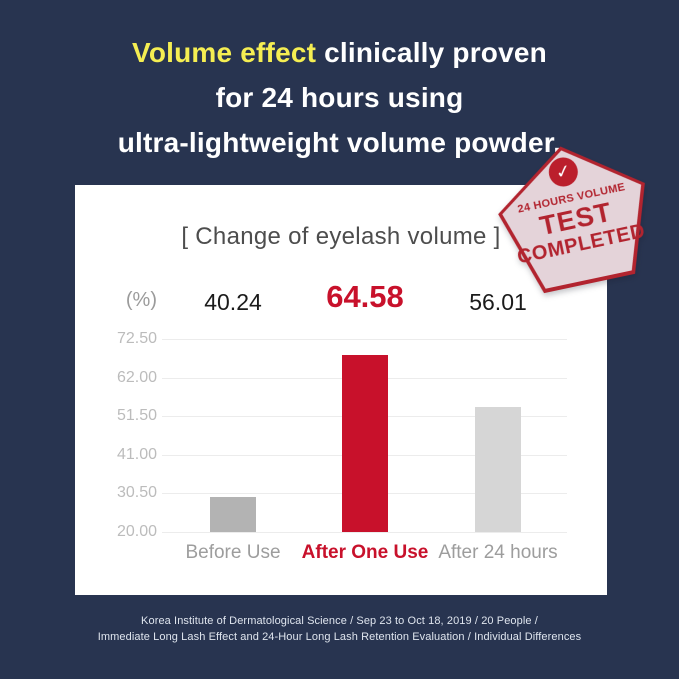  What do you see at coordinates (136, 492) in the screenshot?
I see `y-axis-tick: 30.50` at bounding box center [136, 492].